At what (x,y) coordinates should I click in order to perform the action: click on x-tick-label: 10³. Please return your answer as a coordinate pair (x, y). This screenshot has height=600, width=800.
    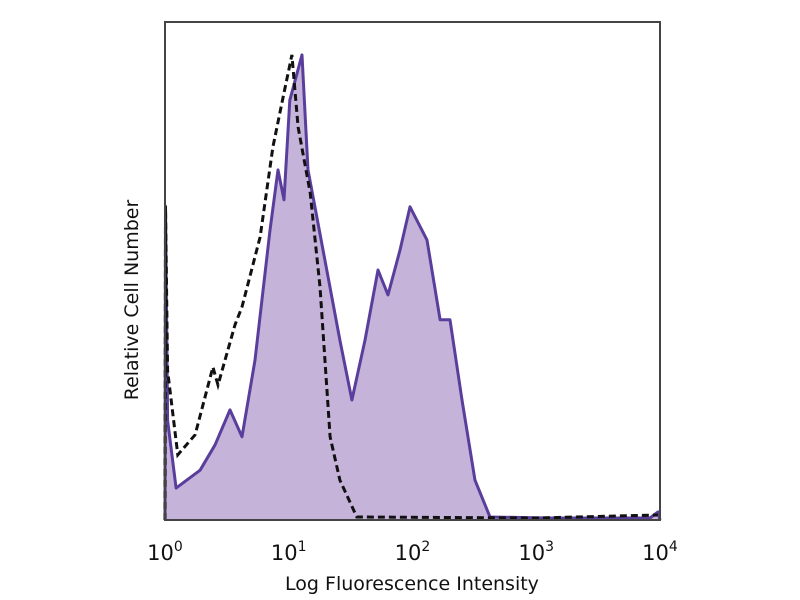
    Looking at the image, I should click on (536, 552).